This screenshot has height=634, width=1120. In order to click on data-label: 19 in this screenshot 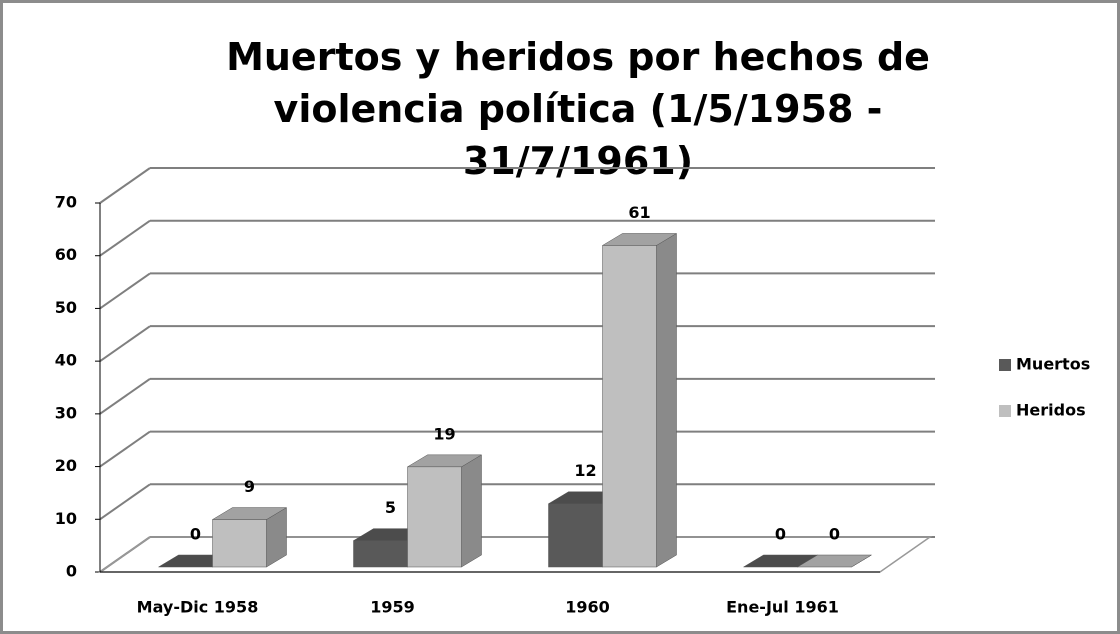, I will do `click(444, 433)`.